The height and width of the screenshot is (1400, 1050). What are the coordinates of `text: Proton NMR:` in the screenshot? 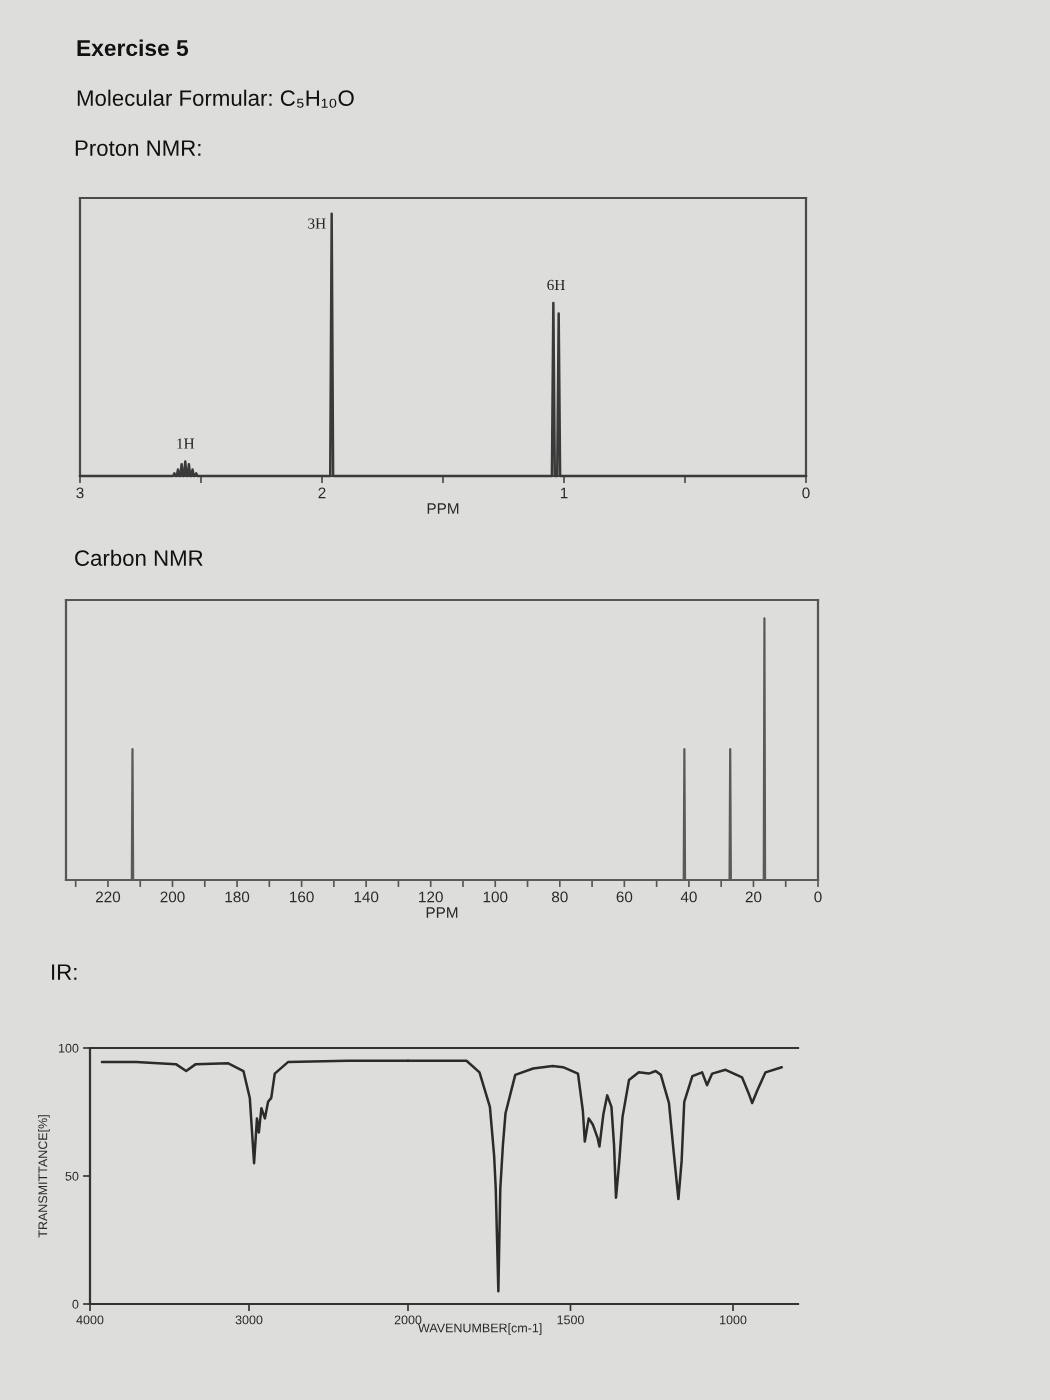 It's located at (138, 148).